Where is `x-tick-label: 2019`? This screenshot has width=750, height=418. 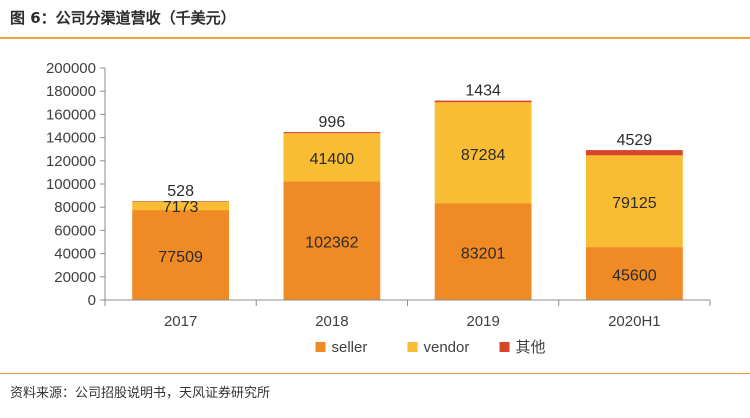 x-tick-label: 2019 is located at coordinates (482, 321).